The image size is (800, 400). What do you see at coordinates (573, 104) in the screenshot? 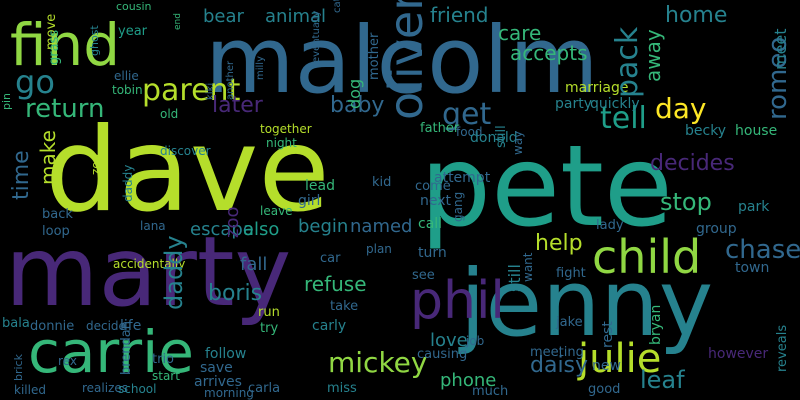
I see `word-drive: party` at bounding box center [573, 104].